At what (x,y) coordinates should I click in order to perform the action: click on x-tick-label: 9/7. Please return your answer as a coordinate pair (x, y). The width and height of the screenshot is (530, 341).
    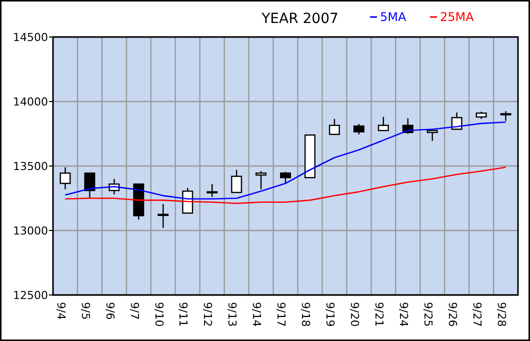
    Looking at the image, I should click on (134, 311).